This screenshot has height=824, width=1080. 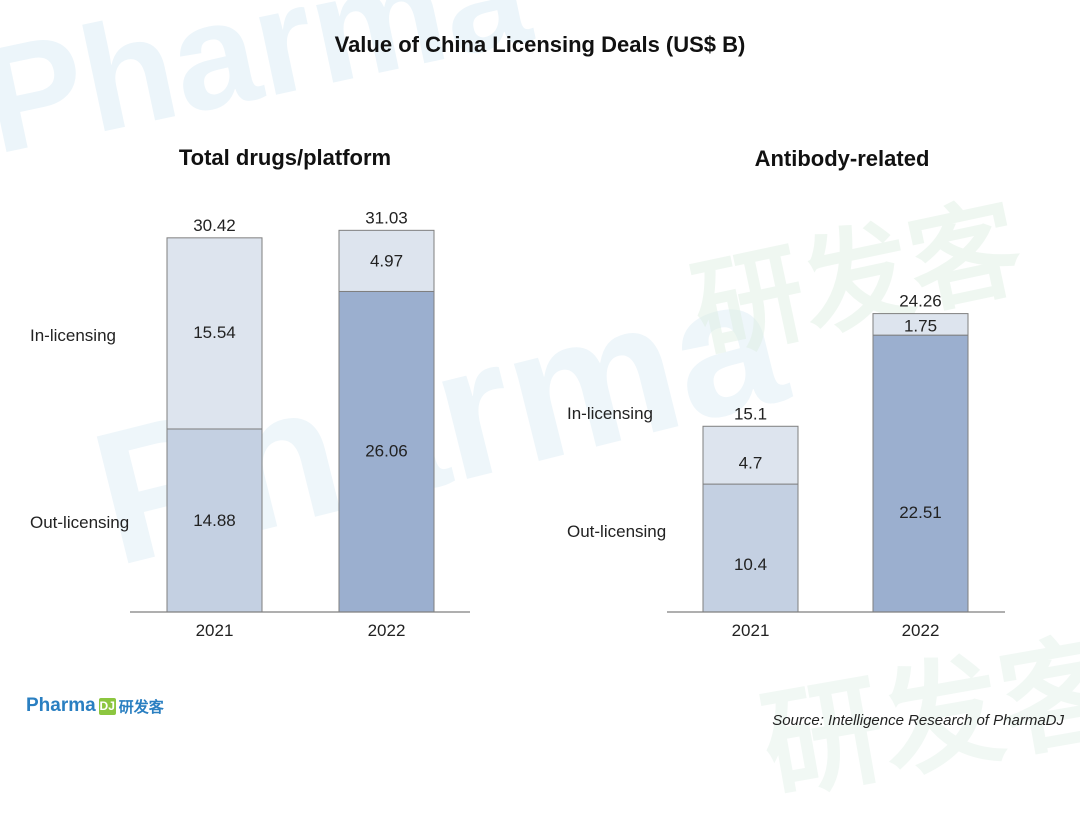 What do you see at coordinates (285, 157) in the screenshot?
I see `chart-title: Total drugs/platform` at bounding box center [285, 157].